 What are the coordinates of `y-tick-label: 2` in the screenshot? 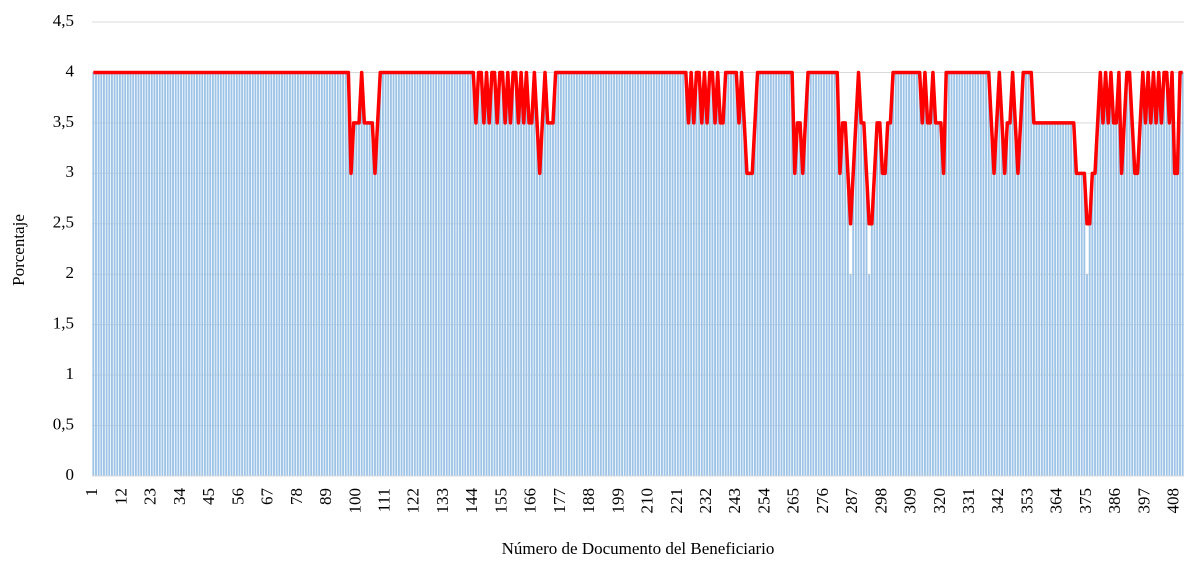 It's located at (70, 272).